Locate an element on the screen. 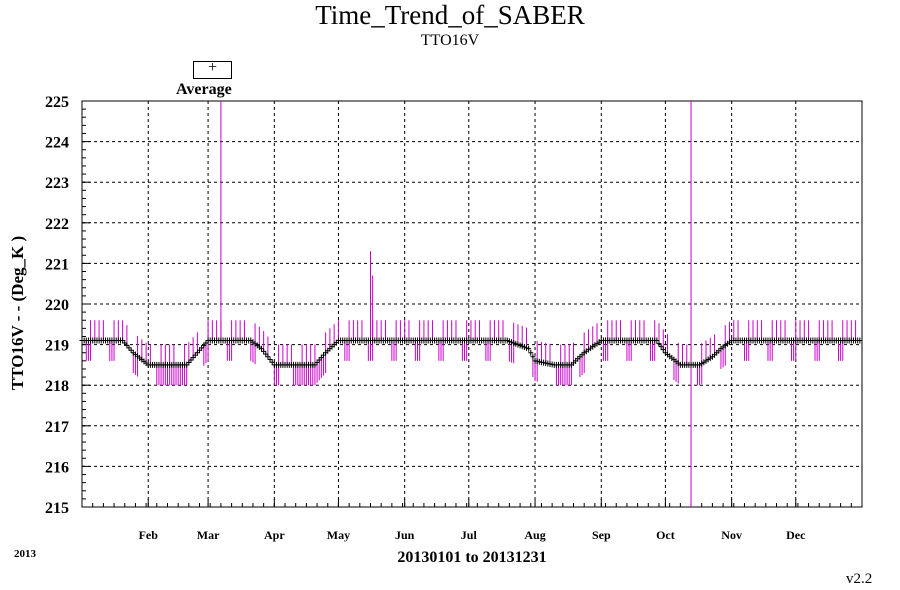 The width and height of the screenshot is (900, 590). x-tick-label: Sep is located at coordinates (601, 535).